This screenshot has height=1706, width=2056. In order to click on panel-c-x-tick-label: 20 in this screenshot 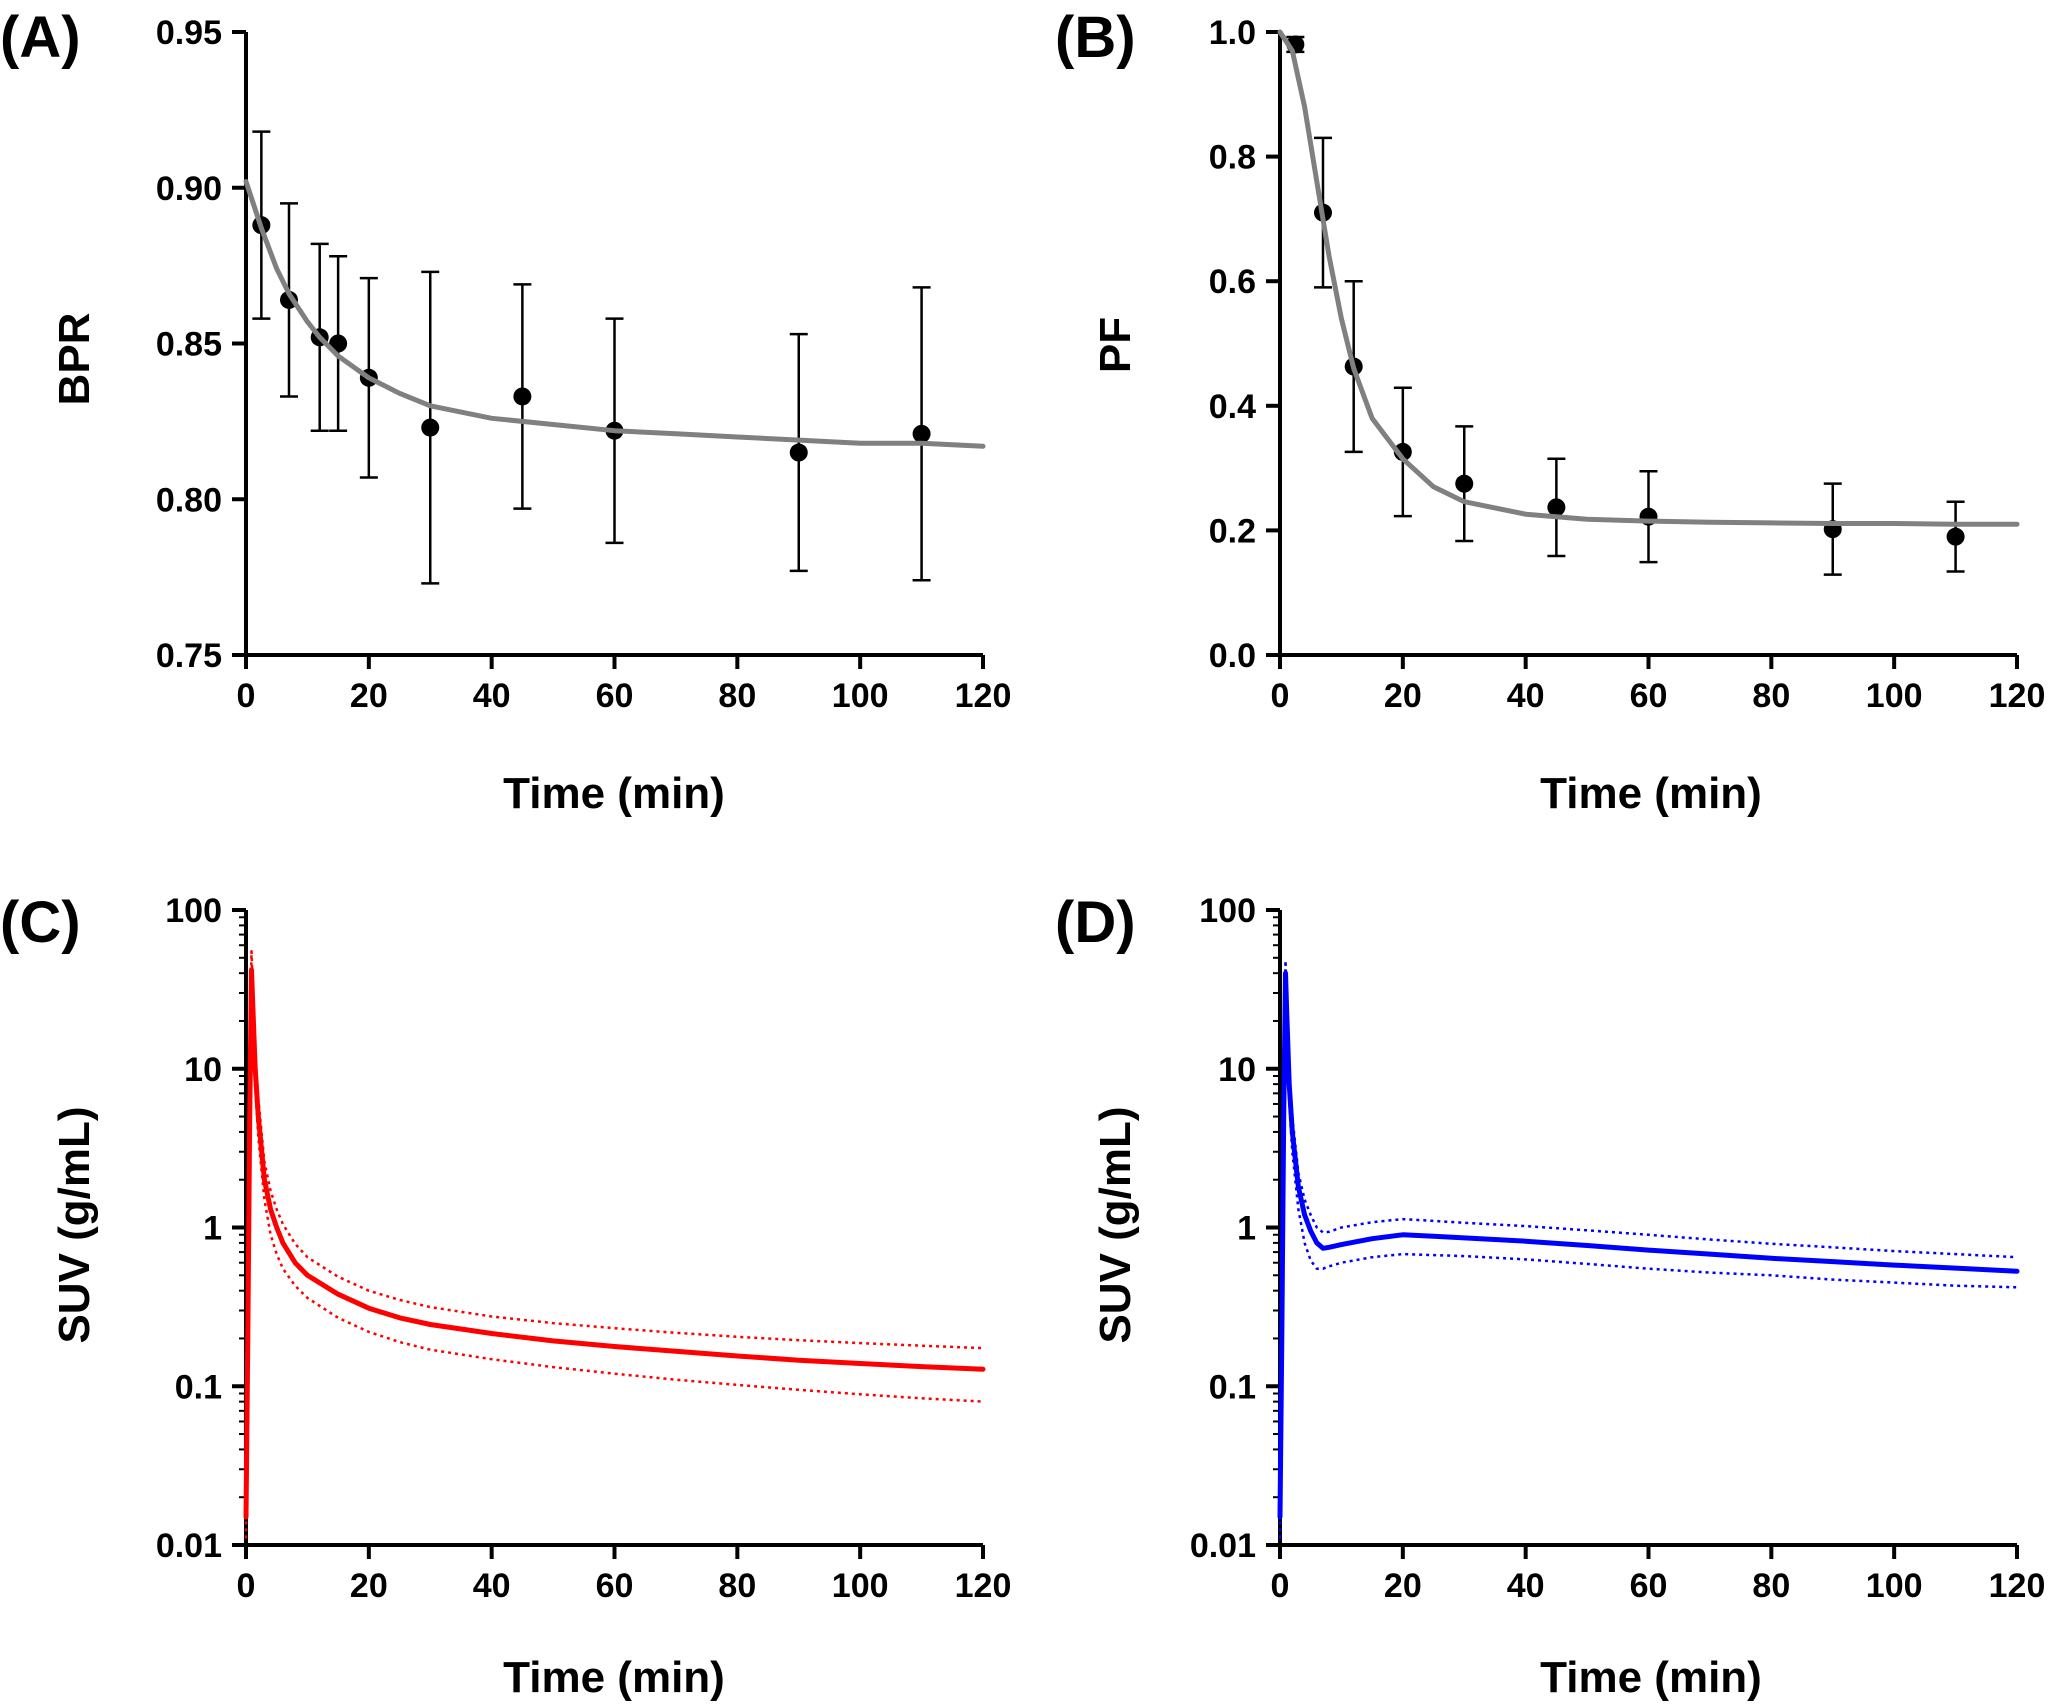, I will do `click(369, 1586)`.